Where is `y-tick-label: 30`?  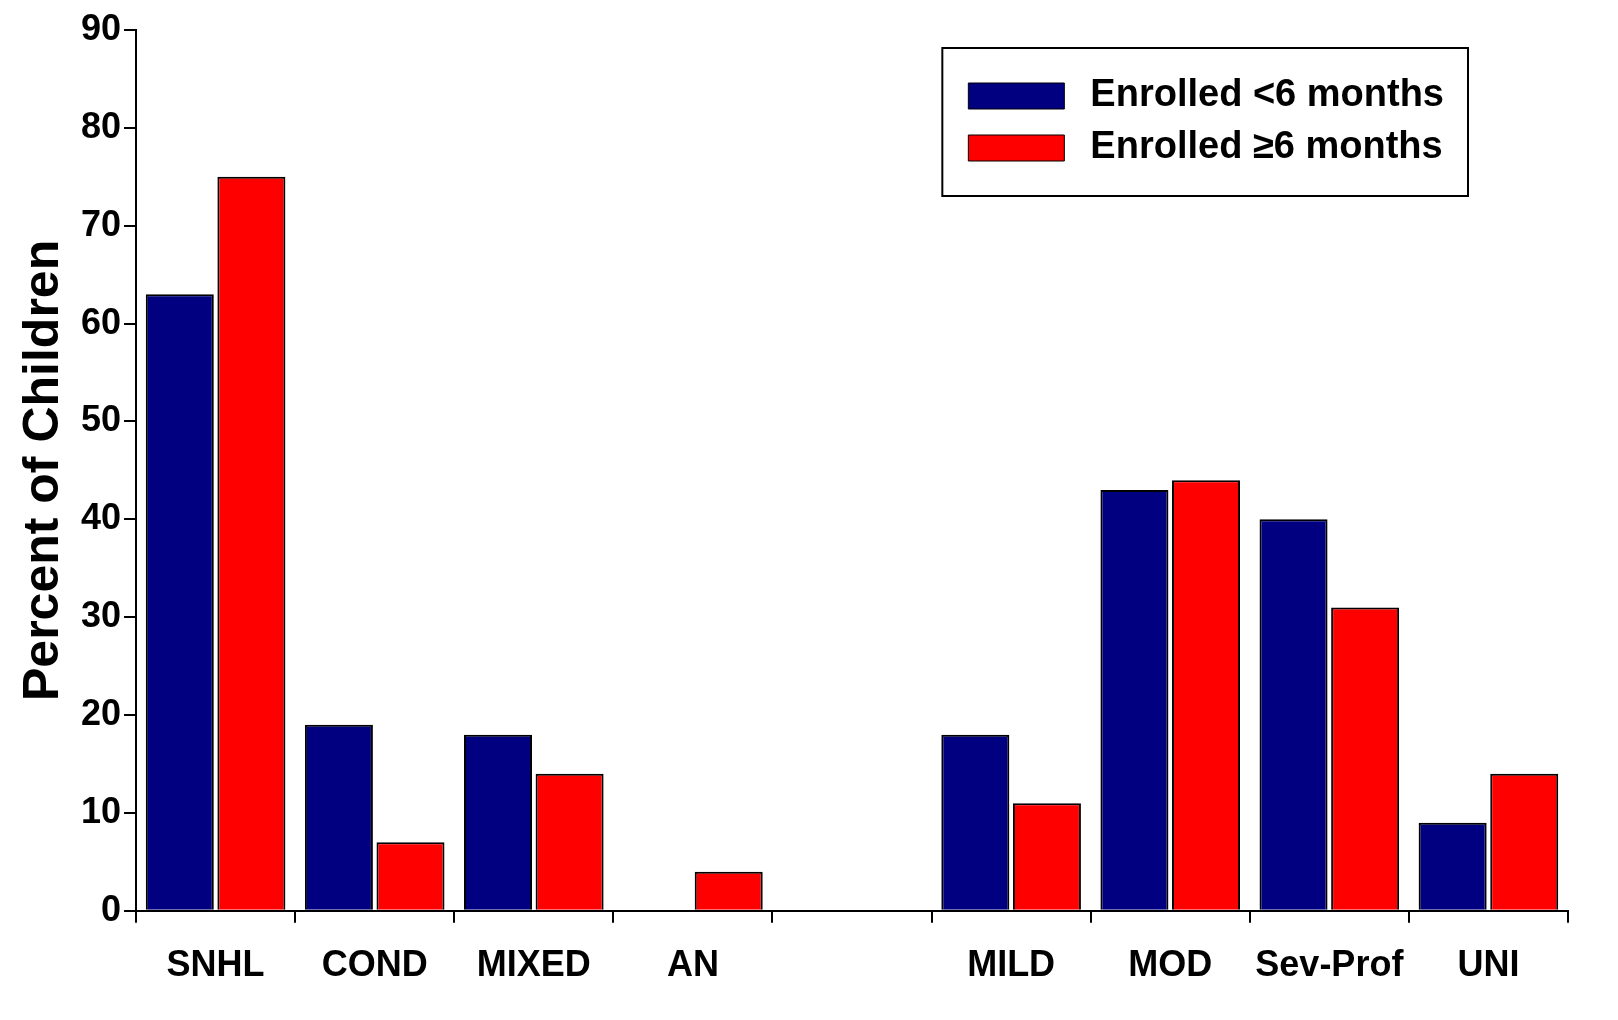
y-tick-label: 30 is located at coordinates (101, 615).